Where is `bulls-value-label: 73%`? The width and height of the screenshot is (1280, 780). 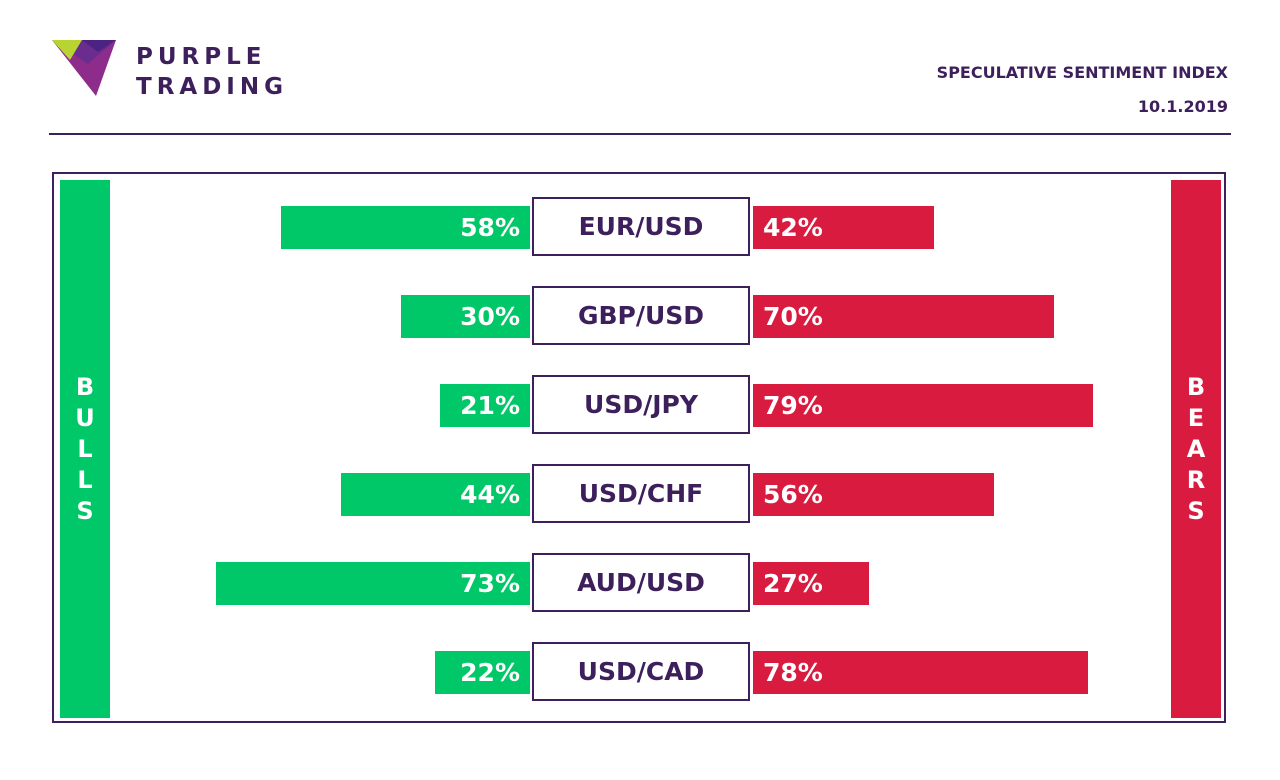 bulls-value-label: 73% is located at coordinates (490, 583).